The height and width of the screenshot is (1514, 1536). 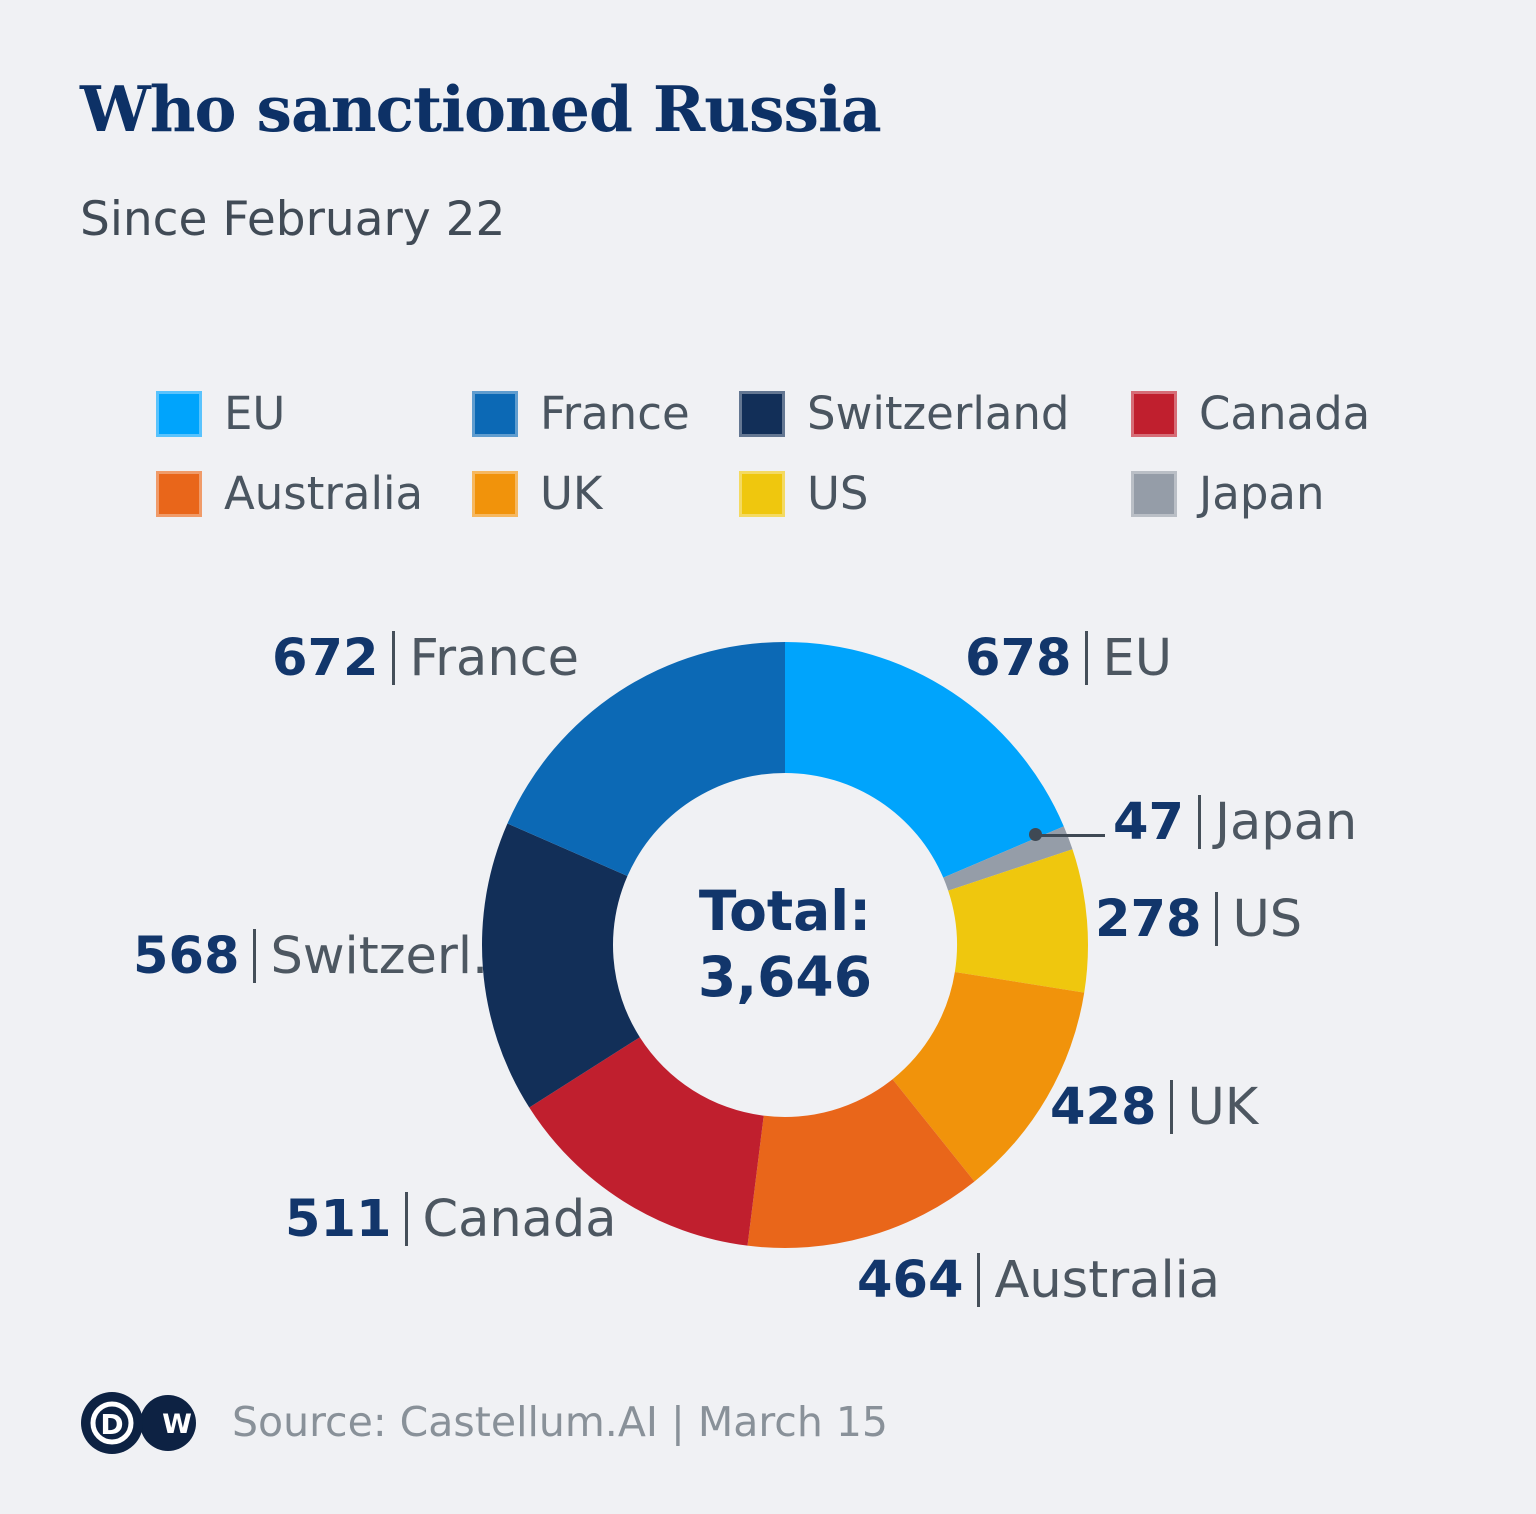 I want to click on dw-logo-w-letter: W, so click(x=177, y=1424).